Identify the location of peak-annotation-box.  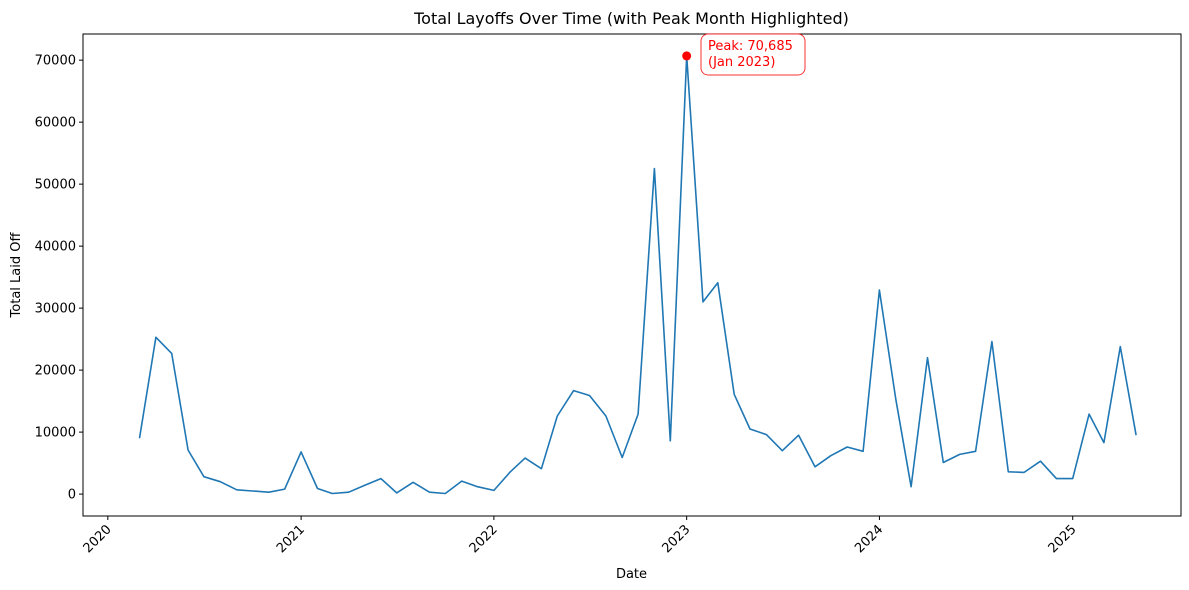
(753, 54).